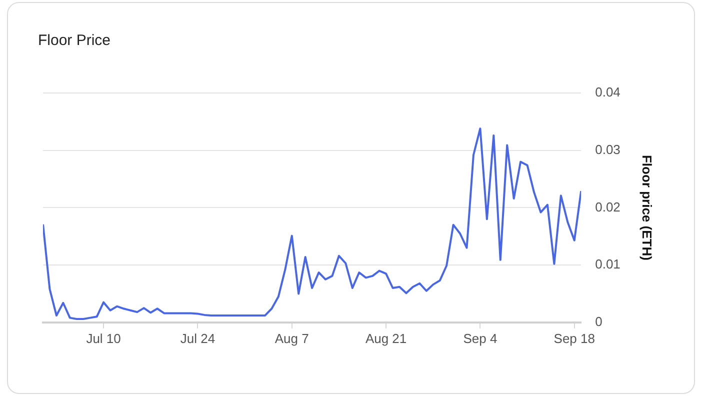 This screenshot has height=399, width=701. I want to click on x-tick-label: Jul 24, so click(198, 338).